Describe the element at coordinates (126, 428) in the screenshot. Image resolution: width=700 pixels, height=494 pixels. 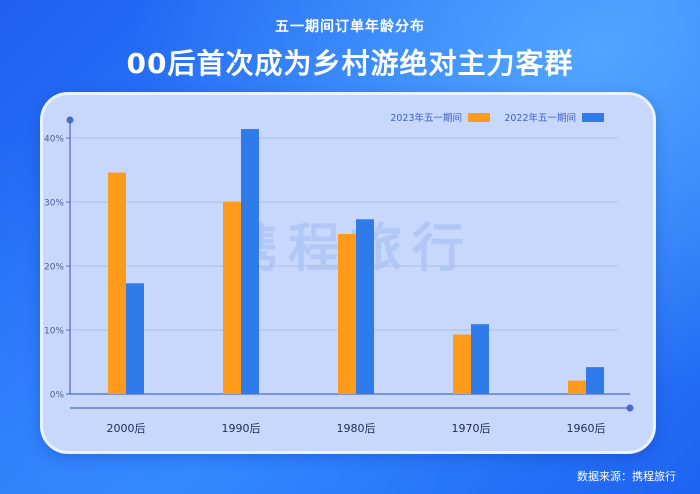
I see `x-tick-label: 2000后` at that location.